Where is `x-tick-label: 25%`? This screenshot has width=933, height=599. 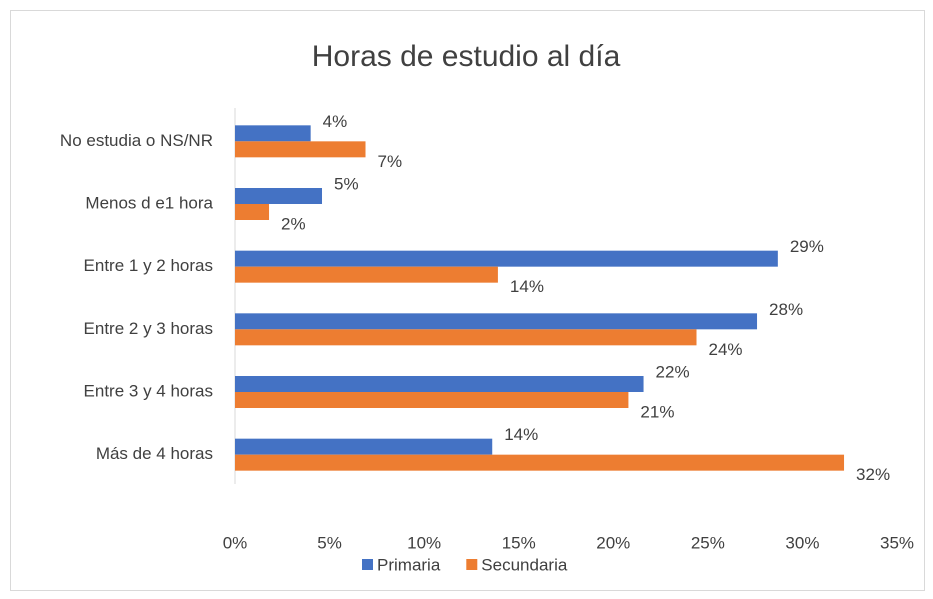 x-tick-label: 25% is located at coordinates (708, 542).